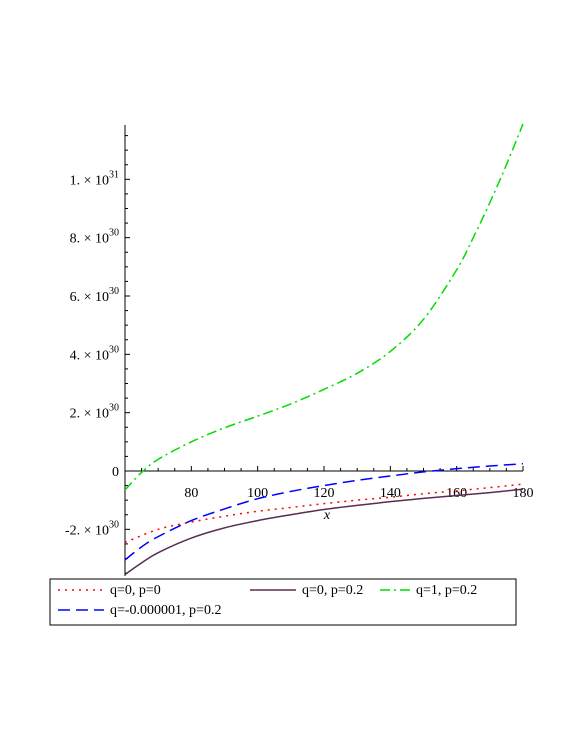  Describe the element at coordinates (94, 237) in the screenshot. I see `y-tick-label: 8. × 1030` at that location.